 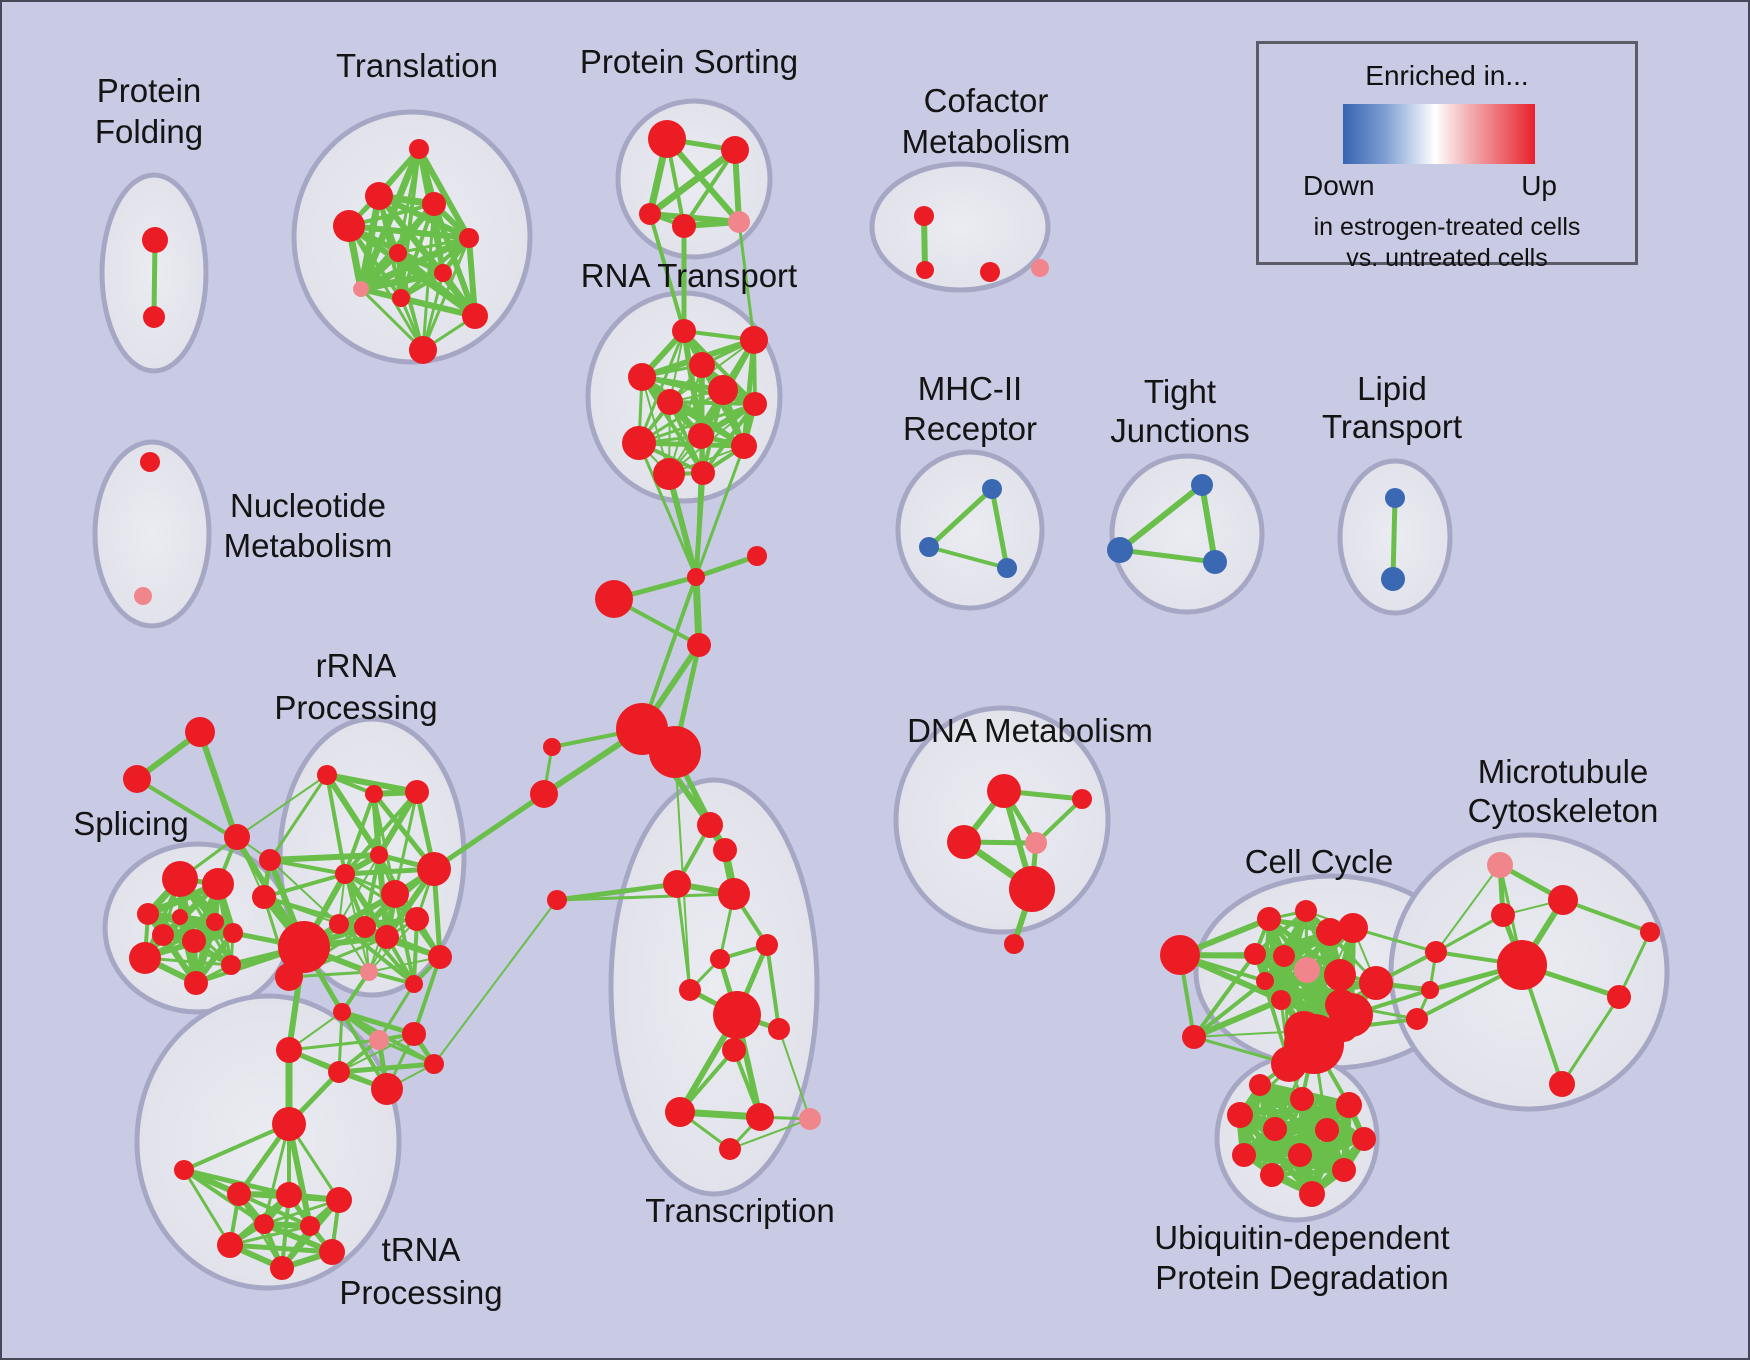 I want to click on cluster-label-cofactor-metabolism: Cofactor, so click(x=986, y=100).